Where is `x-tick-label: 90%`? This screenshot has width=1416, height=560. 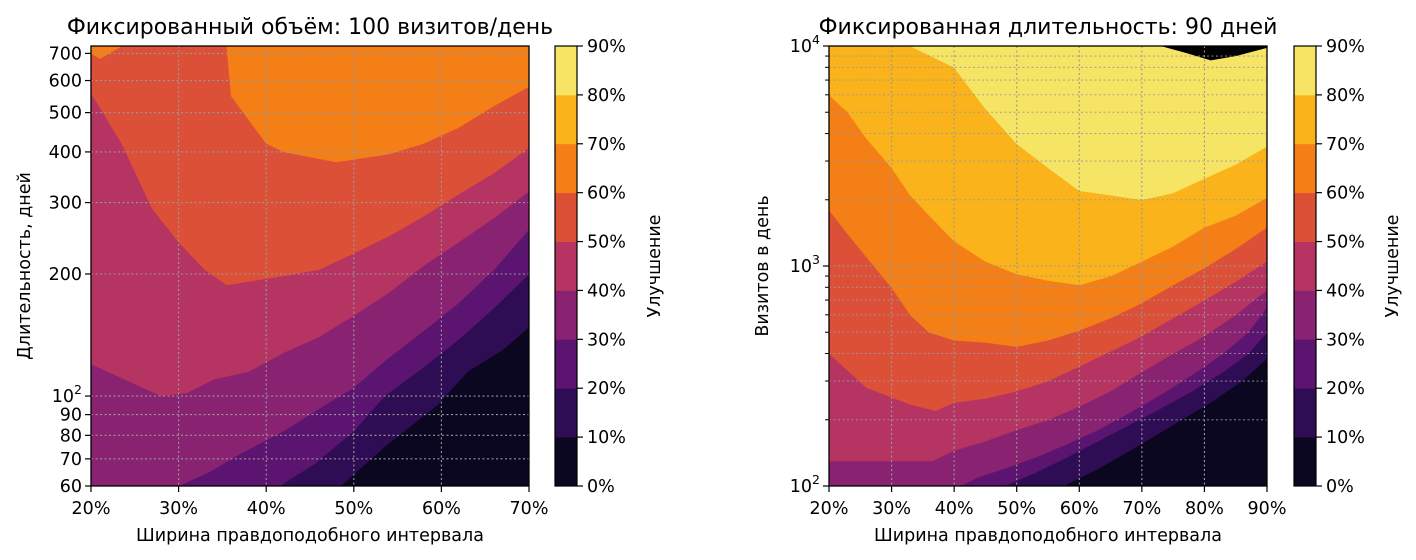
x-tick-label: 90% is located at coordinates (1267, 509).